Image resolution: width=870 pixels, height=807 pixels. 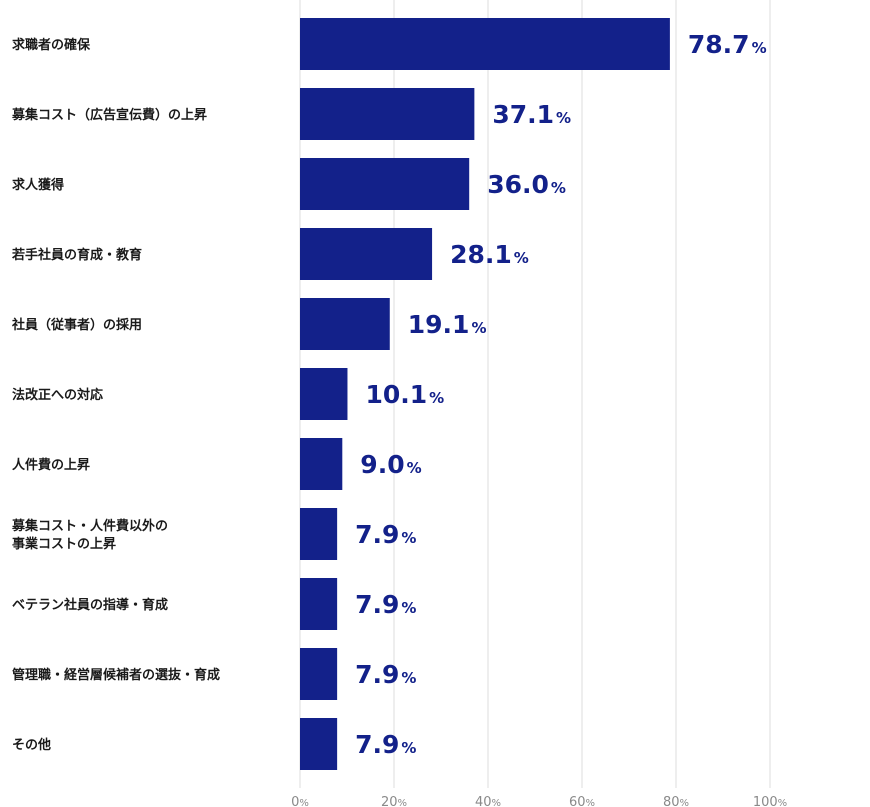 I want to click on data-label: 9.0%, so click(x=390, y=464).